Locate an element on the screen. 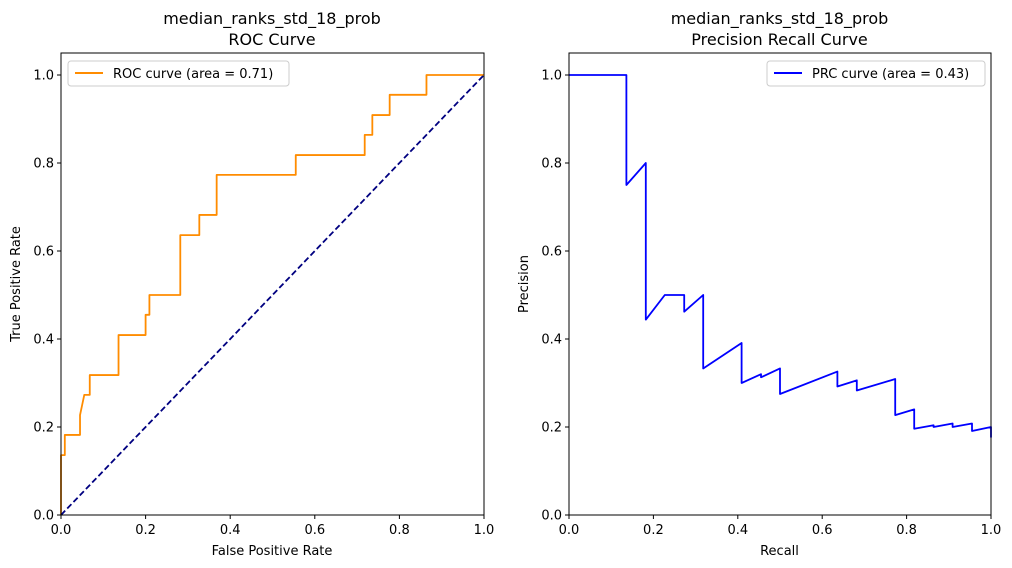 The width and height of the screenshot is (1012, 568). roc-y-tick-label: 0.6 is located at coordinates (43, 252).